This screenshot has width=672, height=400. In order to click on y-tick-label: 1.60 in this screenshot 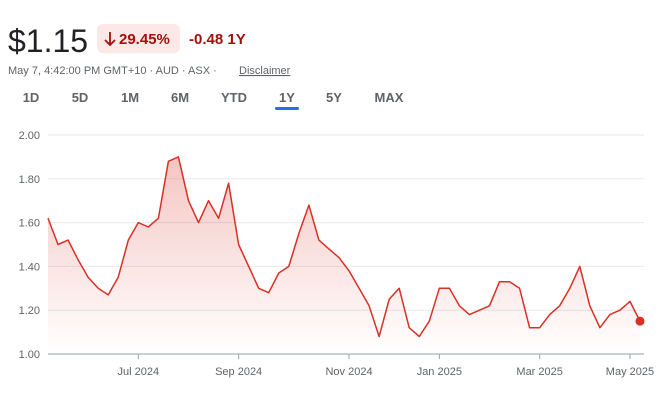, I will do `click(29, 224)`.